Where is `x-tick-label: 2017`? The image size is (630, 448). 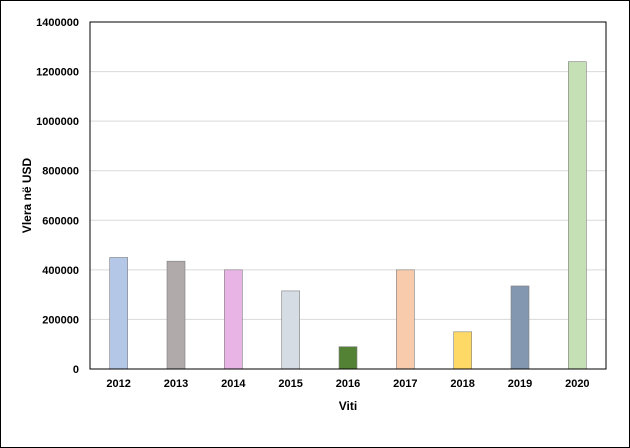 x-tick-label: 2017 is located at coordinates (405, 384).